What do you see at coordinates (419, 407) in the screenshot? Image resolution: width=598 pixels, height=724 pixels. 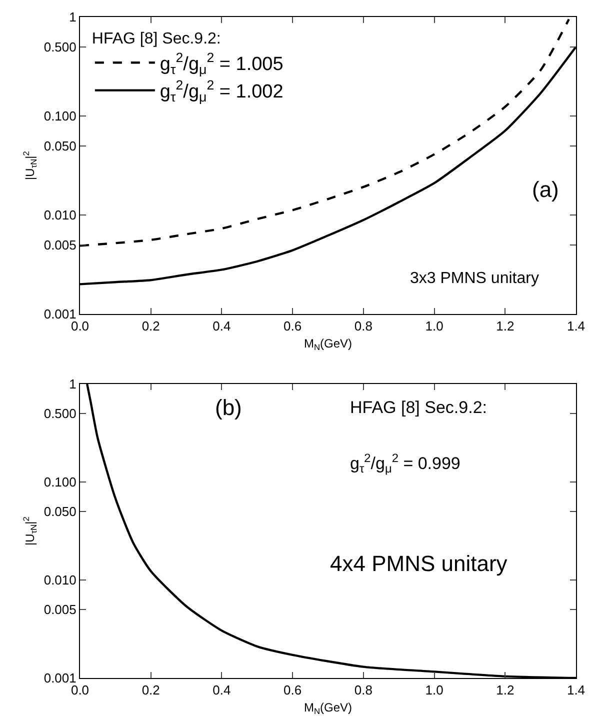 I see `annotation: HFAG [8] Sec.9.2:` at bounding box center [419, 407].